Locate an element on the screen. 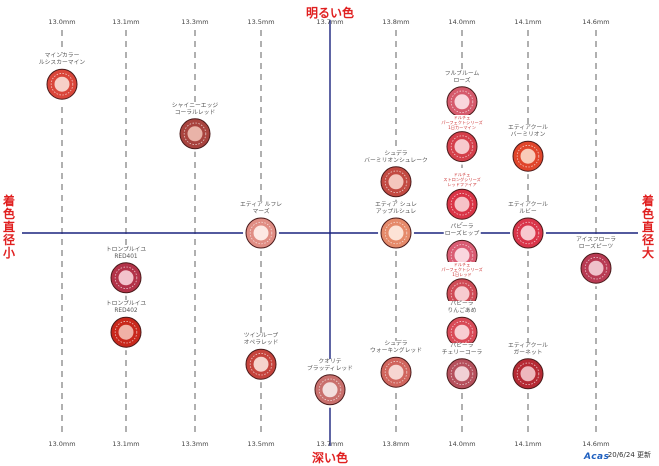 This screenshot has width=659, height=466. lens-name-label: クオリテ ブラッディレッド is located at coordinates (330, 365).